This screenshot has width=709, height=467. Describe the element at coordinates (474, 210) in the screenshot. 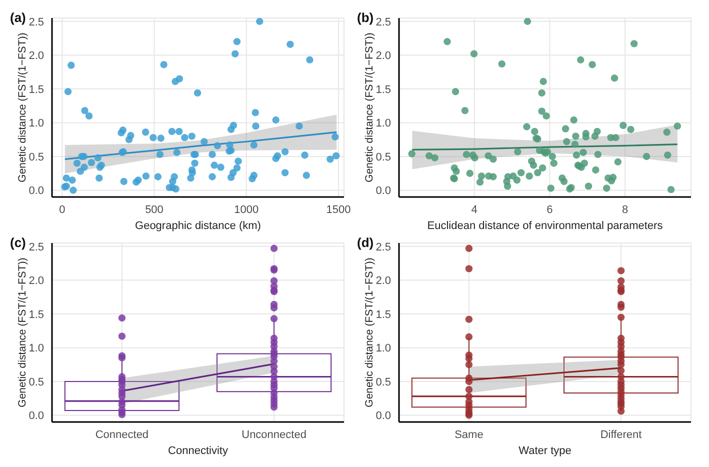

I see `x-tick-label: 4` at that location.